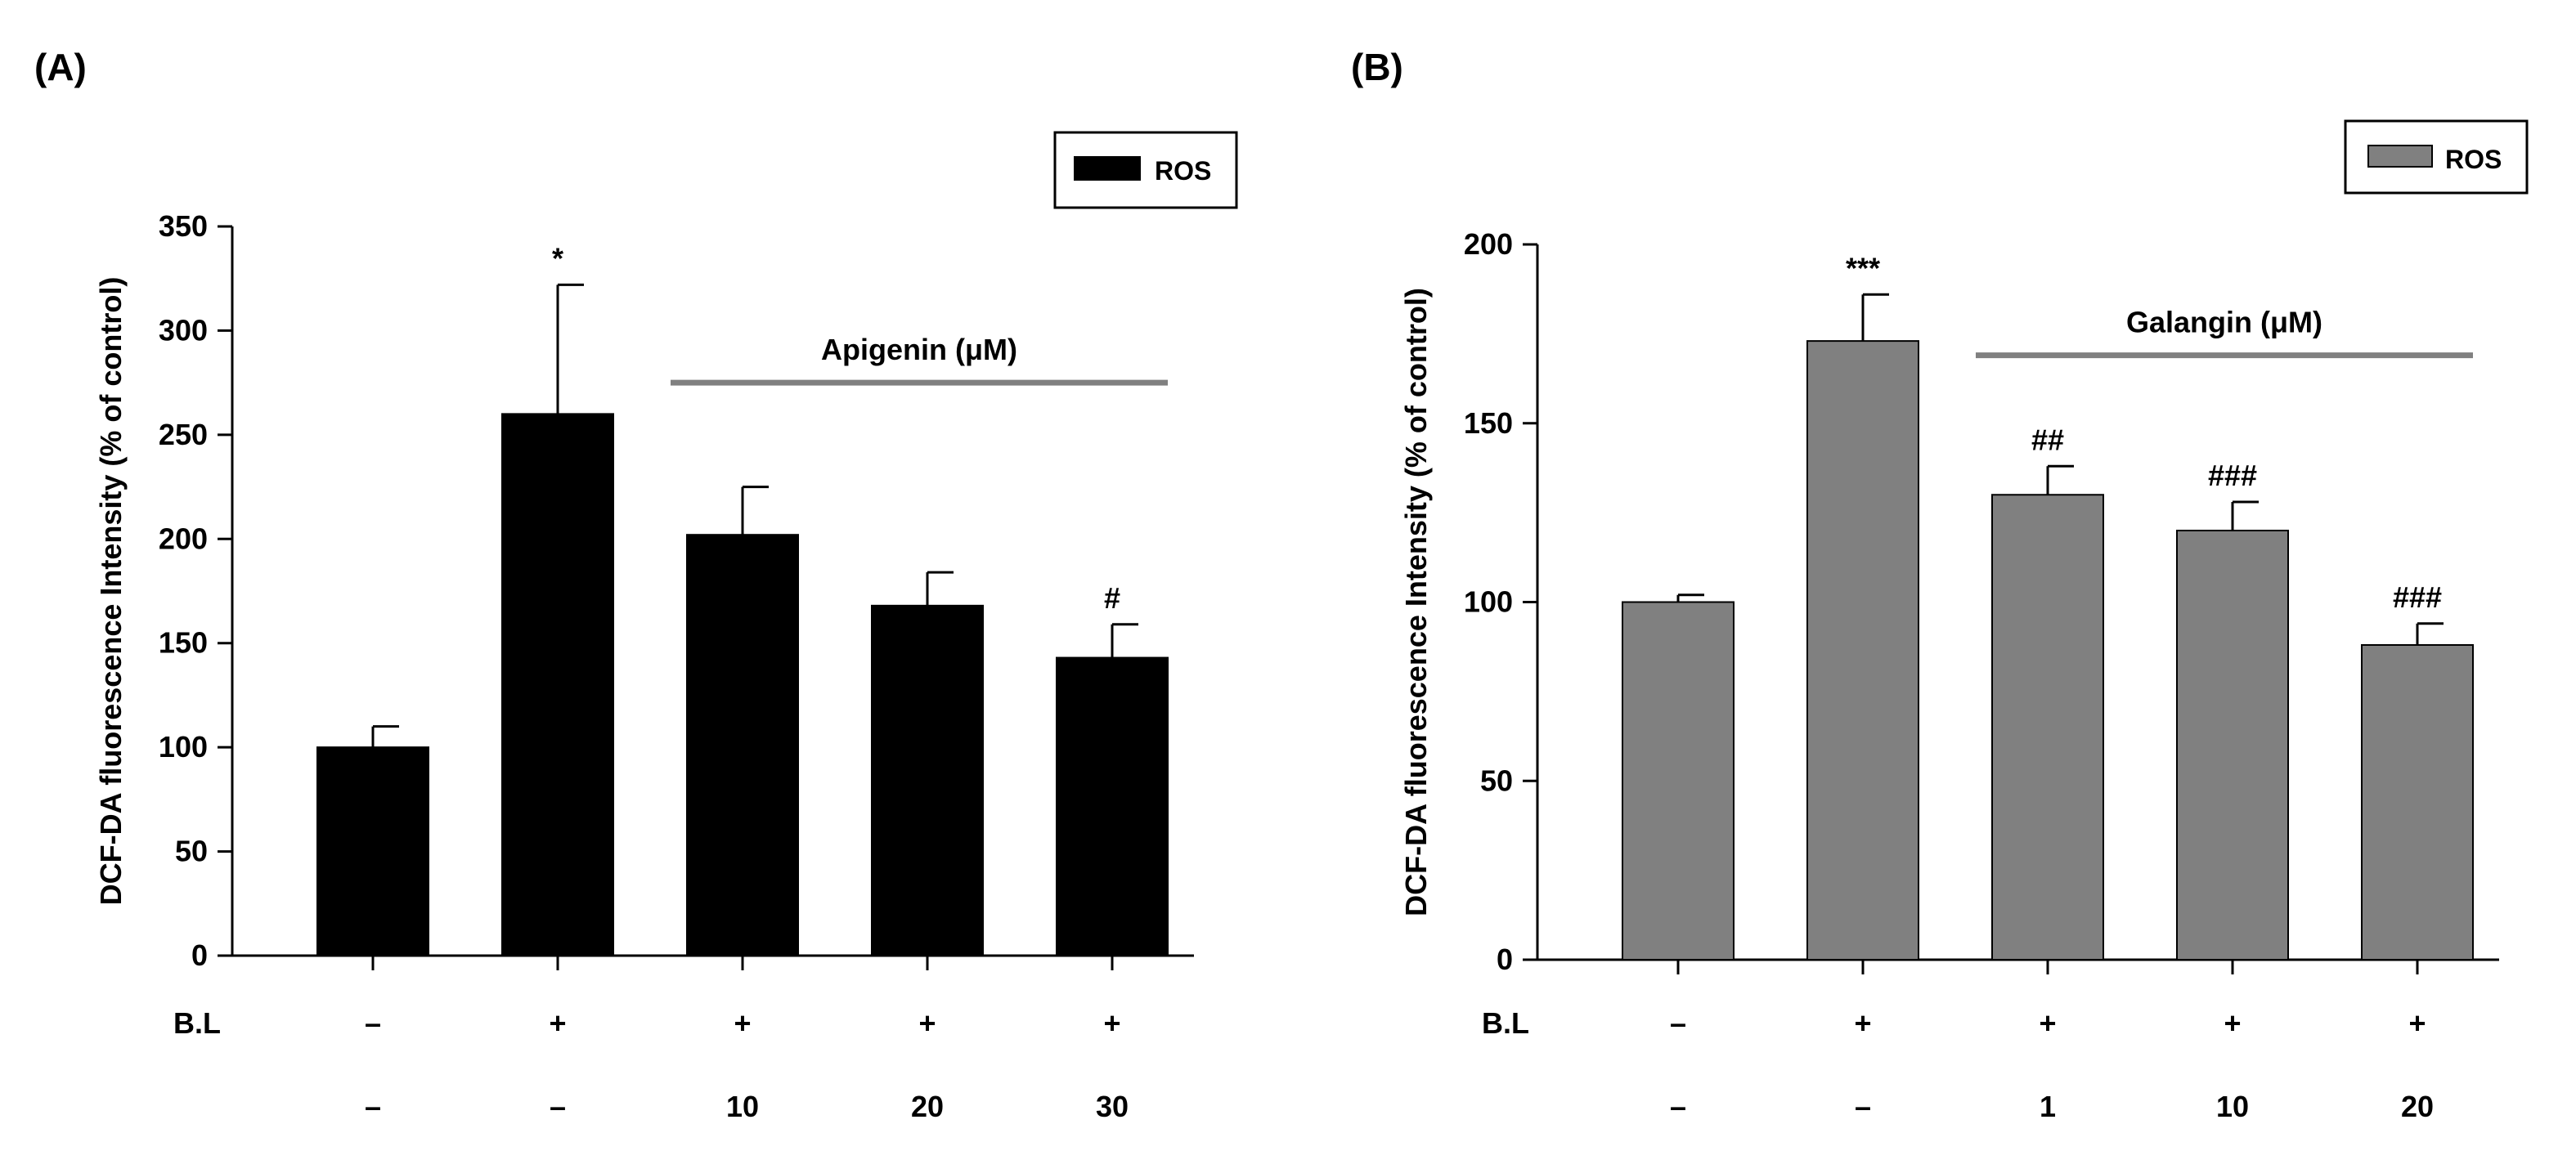 This screenshot has width=2576, height=1151. What do you see at coordinates (1112, 598) in the screenshot?
I see `significance-marker: #` at bounding box center [1112, 598].